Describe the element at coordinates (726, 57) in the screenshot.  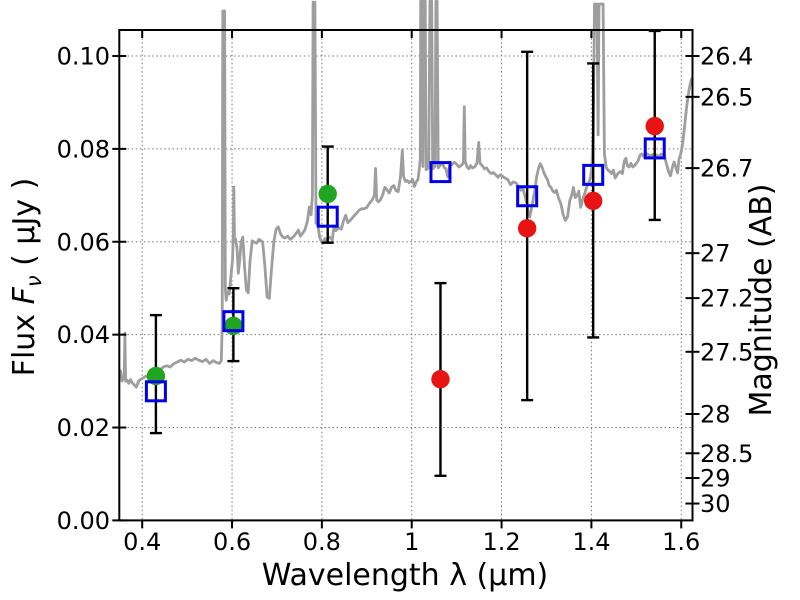
I see `y-right-tick-label: 26.4` at that location.